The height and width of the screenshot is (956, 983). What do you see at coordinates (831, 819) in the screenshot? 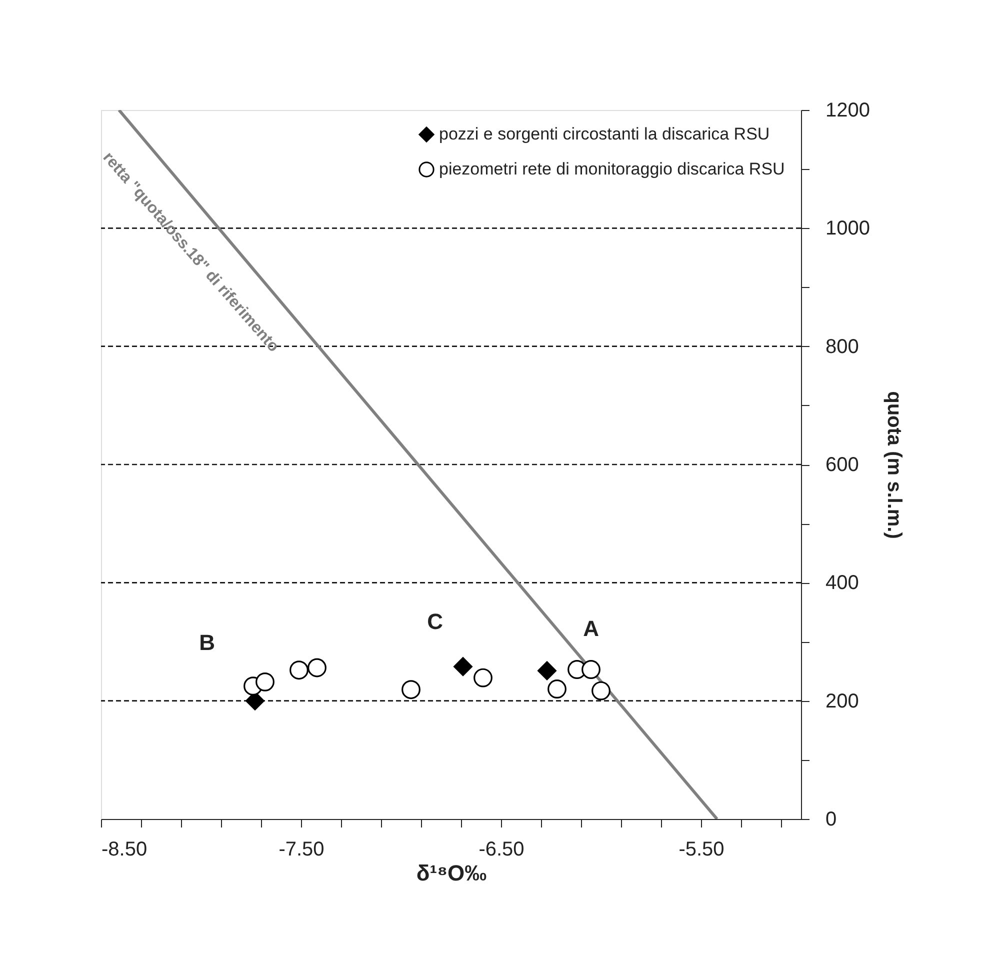
I see `y-tick-label: 0` at bounding box center [831, 819].